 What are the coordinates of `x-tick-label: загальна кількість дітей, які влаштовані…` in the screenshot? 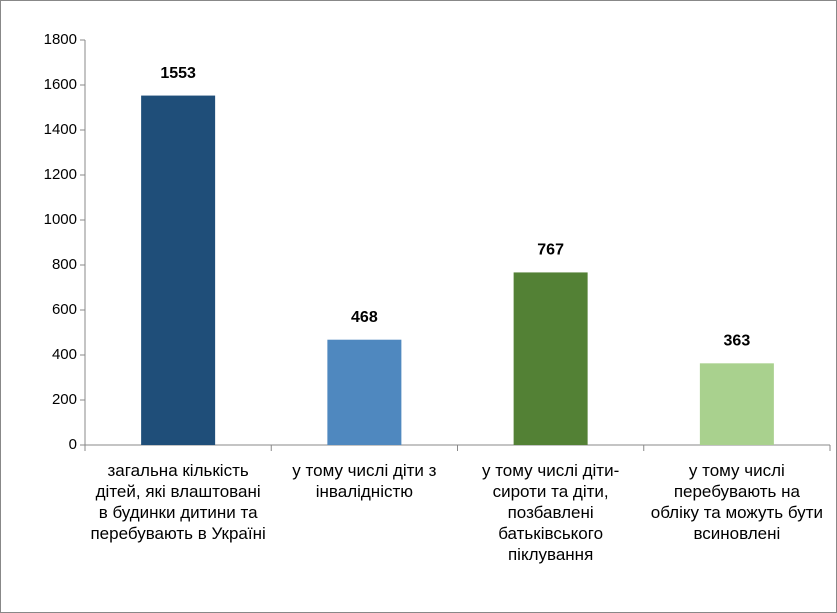 It's located at (178, 502).